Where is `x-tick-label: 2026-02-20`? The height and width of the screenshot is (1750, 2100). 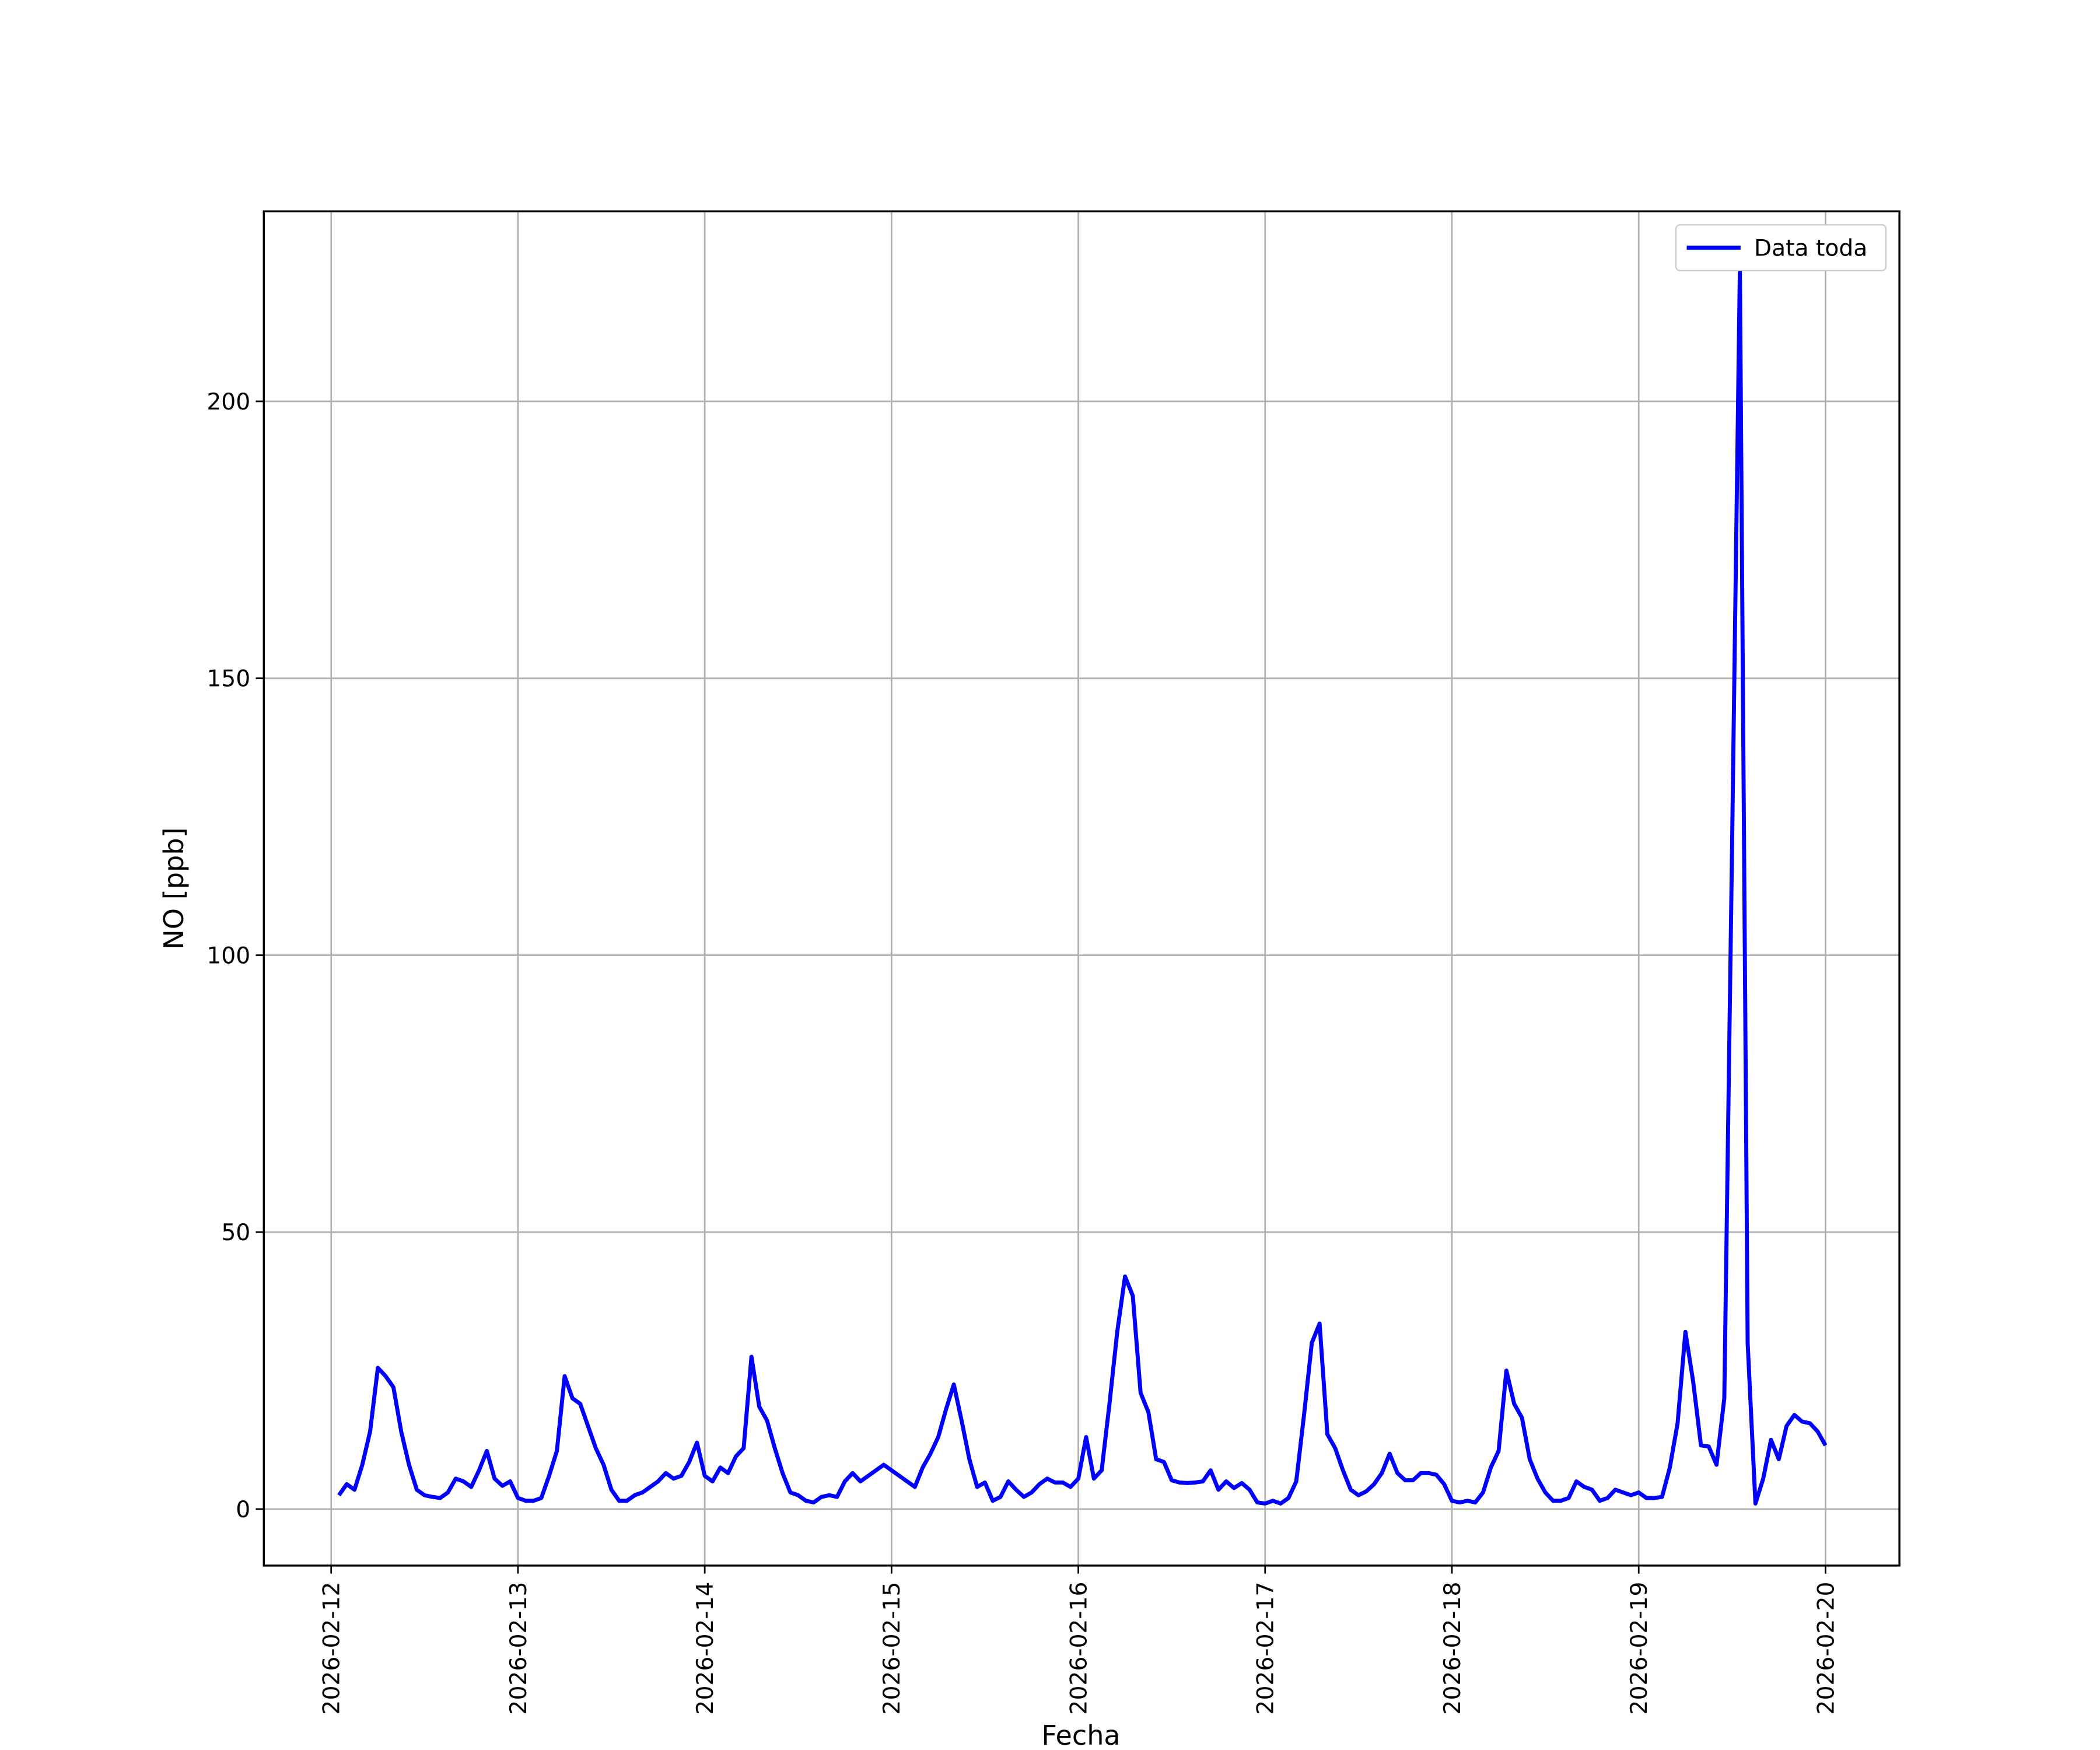
x-tick-label: 2026-02-20 is located at coordinates (1826, 1648).